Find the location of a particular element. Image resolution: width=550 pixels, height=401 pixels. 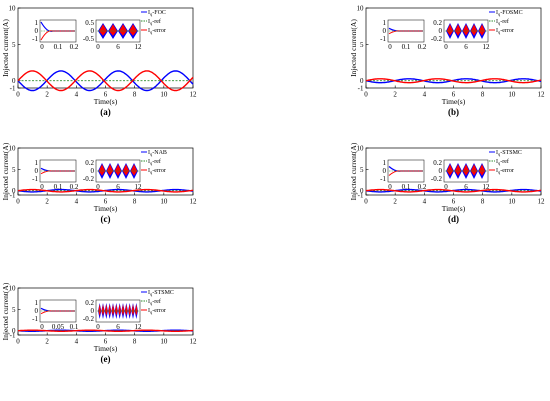

subfigure-label: (e) is located at coordinates (106, 359).